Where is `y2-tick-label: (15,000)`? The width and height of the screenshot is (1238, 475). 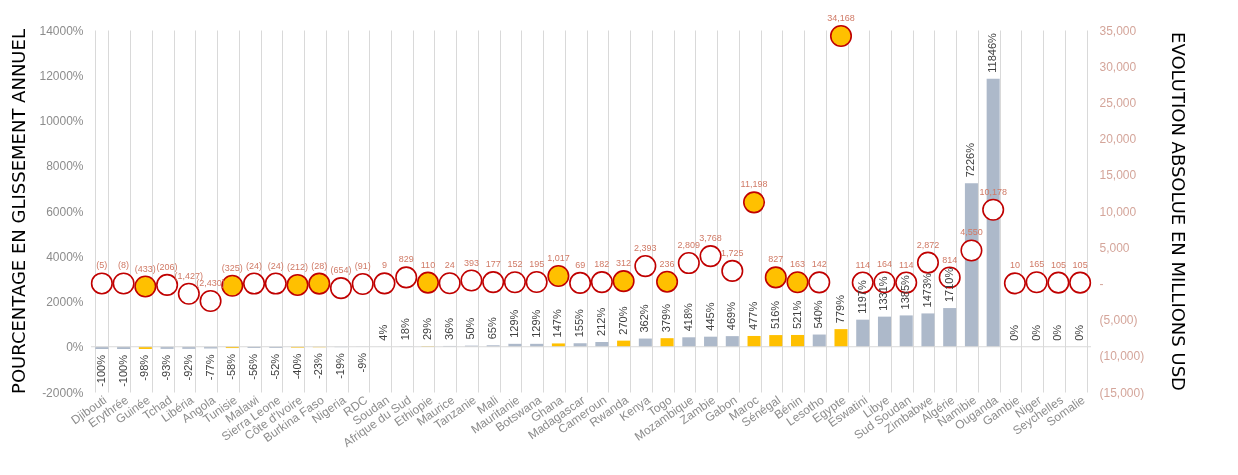
y2-tick-label: (15,000) is located at coordinates (1122, 392).